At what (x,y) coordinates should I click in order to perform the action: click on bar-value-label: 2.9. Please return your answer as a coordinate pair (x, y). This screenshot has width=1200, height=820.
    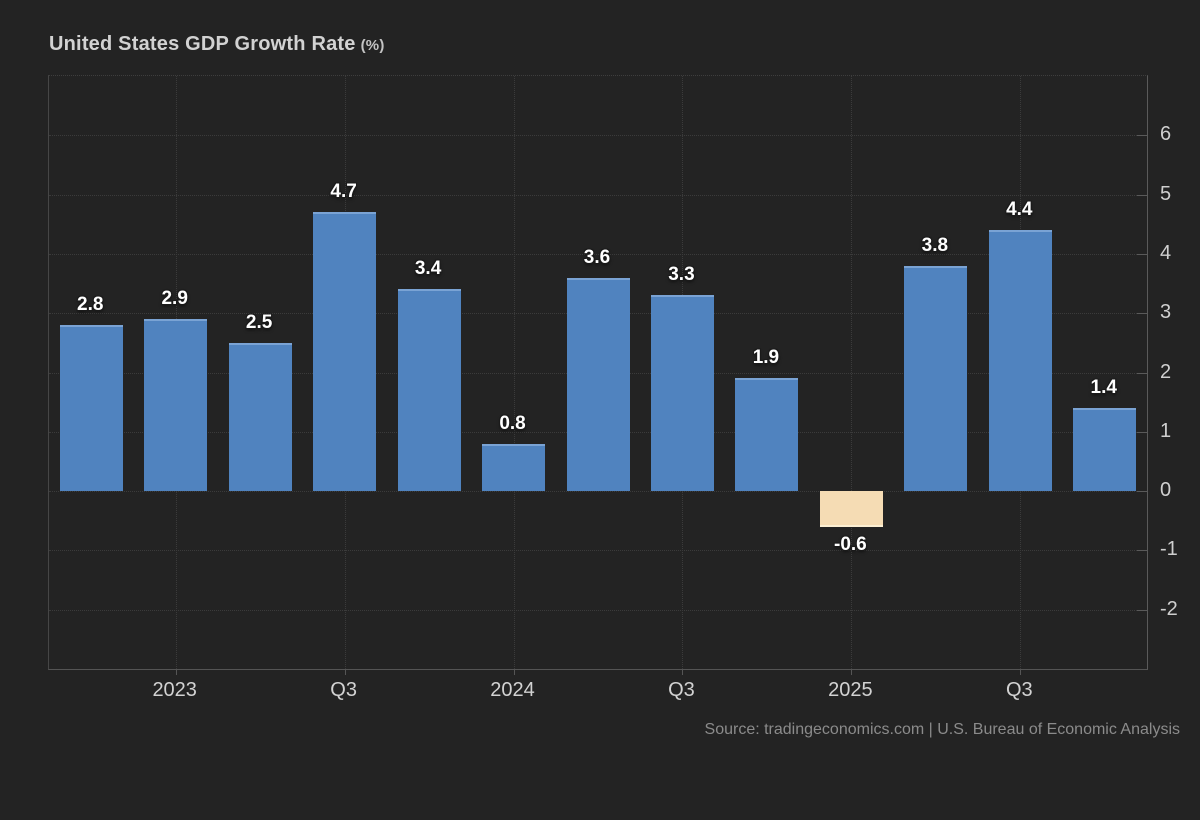
    Looking at the image, I should click on (174, 299).